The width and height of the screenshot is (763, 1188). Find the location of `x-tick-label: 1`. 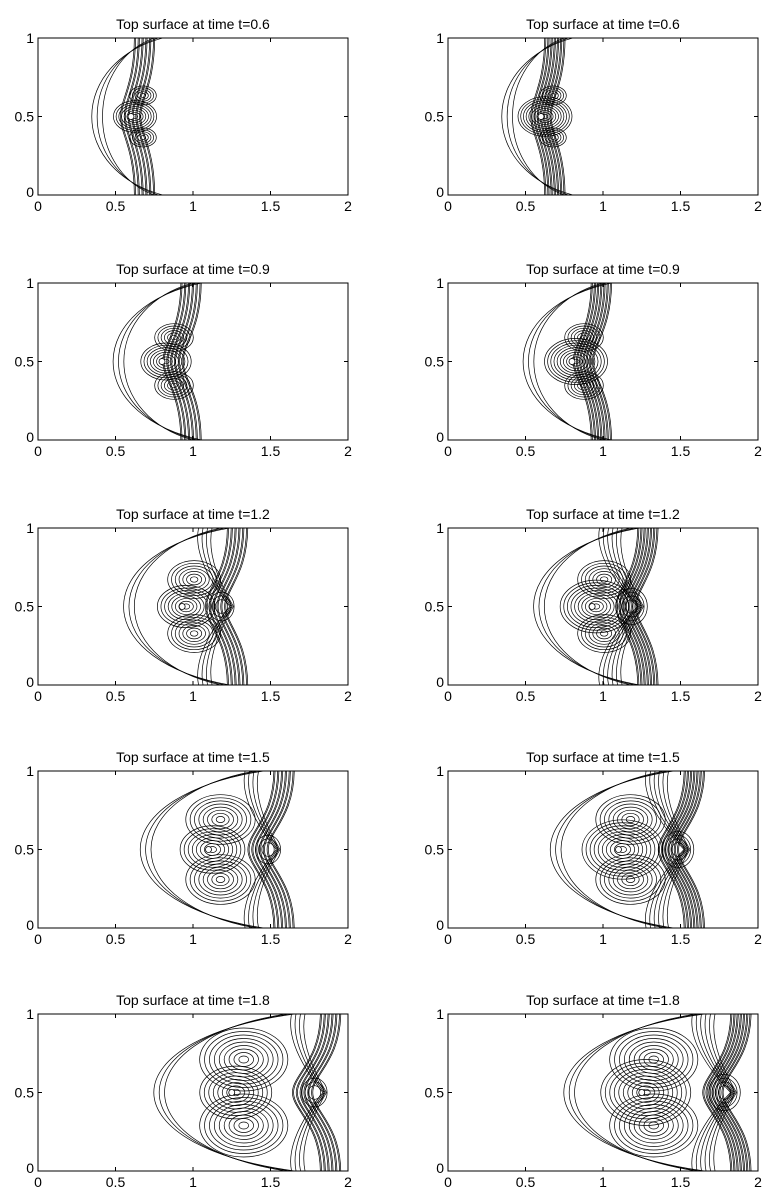

x-tick-label: 1 is located at coordinates (193, 451).